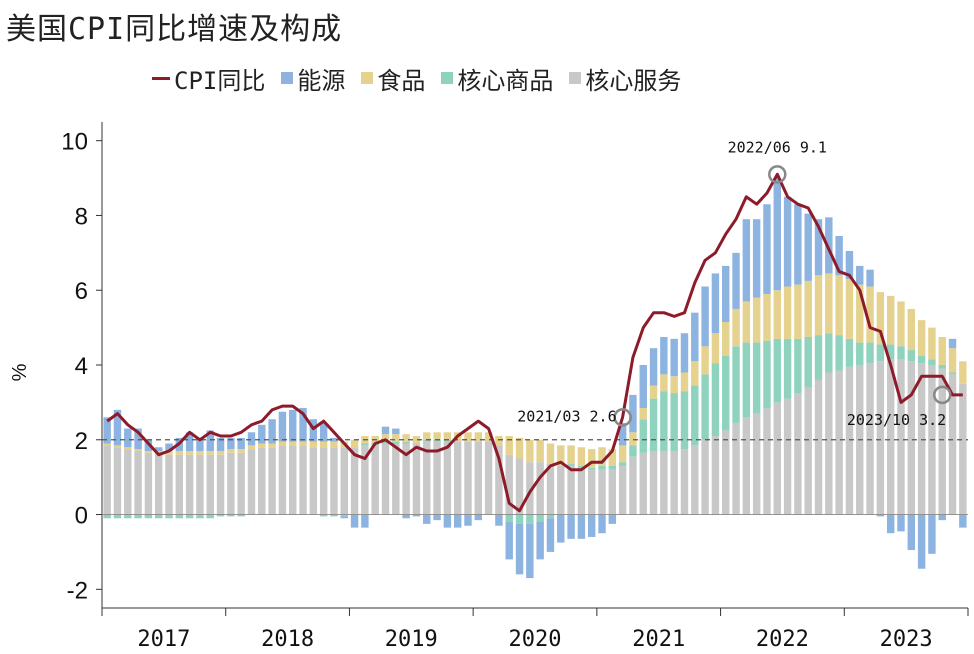 This screenshot has height=654, width=974. I want to click on y-tick-label: -2, so click(77, 590).